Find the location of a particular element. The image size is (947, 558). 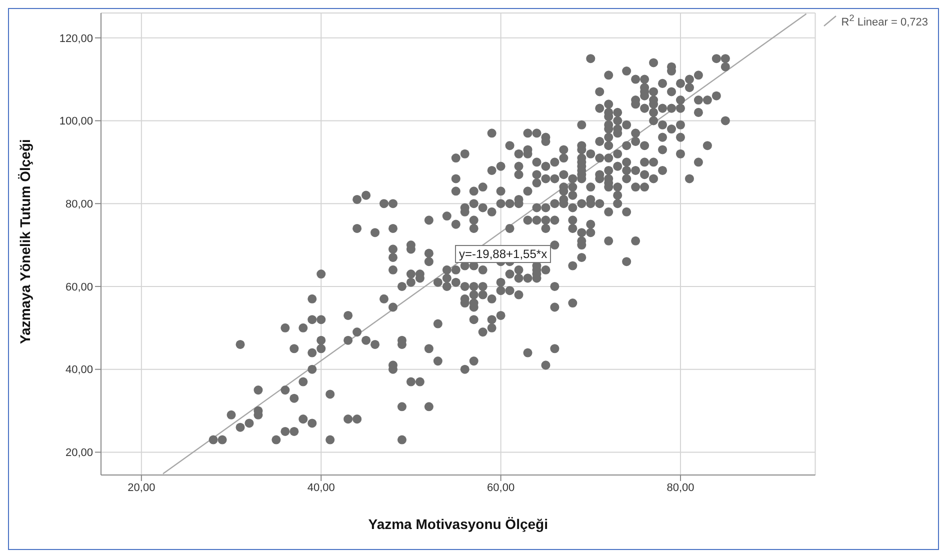

y-tick-label: 20,00 is located at coordinates (79, 453).